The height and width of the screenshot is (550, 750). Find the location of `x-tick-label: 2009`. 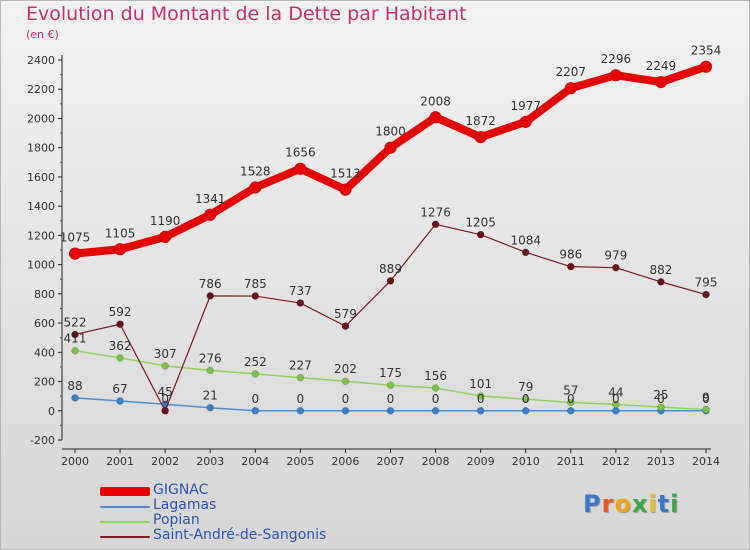

x-tick-label: 2009 is located at coordinates (481, 461).